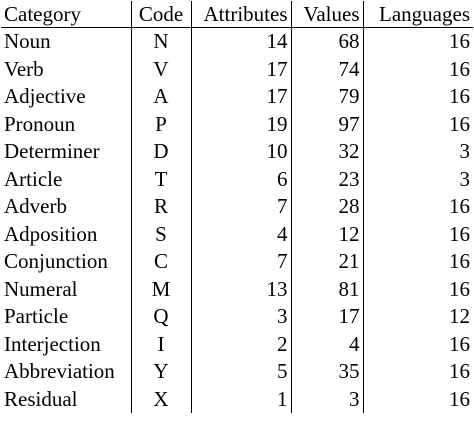 The image size is (474, 421). Describe the element at coordinates (240, 234) in the screenshot. I see `cell-attributes: 4` at that location.